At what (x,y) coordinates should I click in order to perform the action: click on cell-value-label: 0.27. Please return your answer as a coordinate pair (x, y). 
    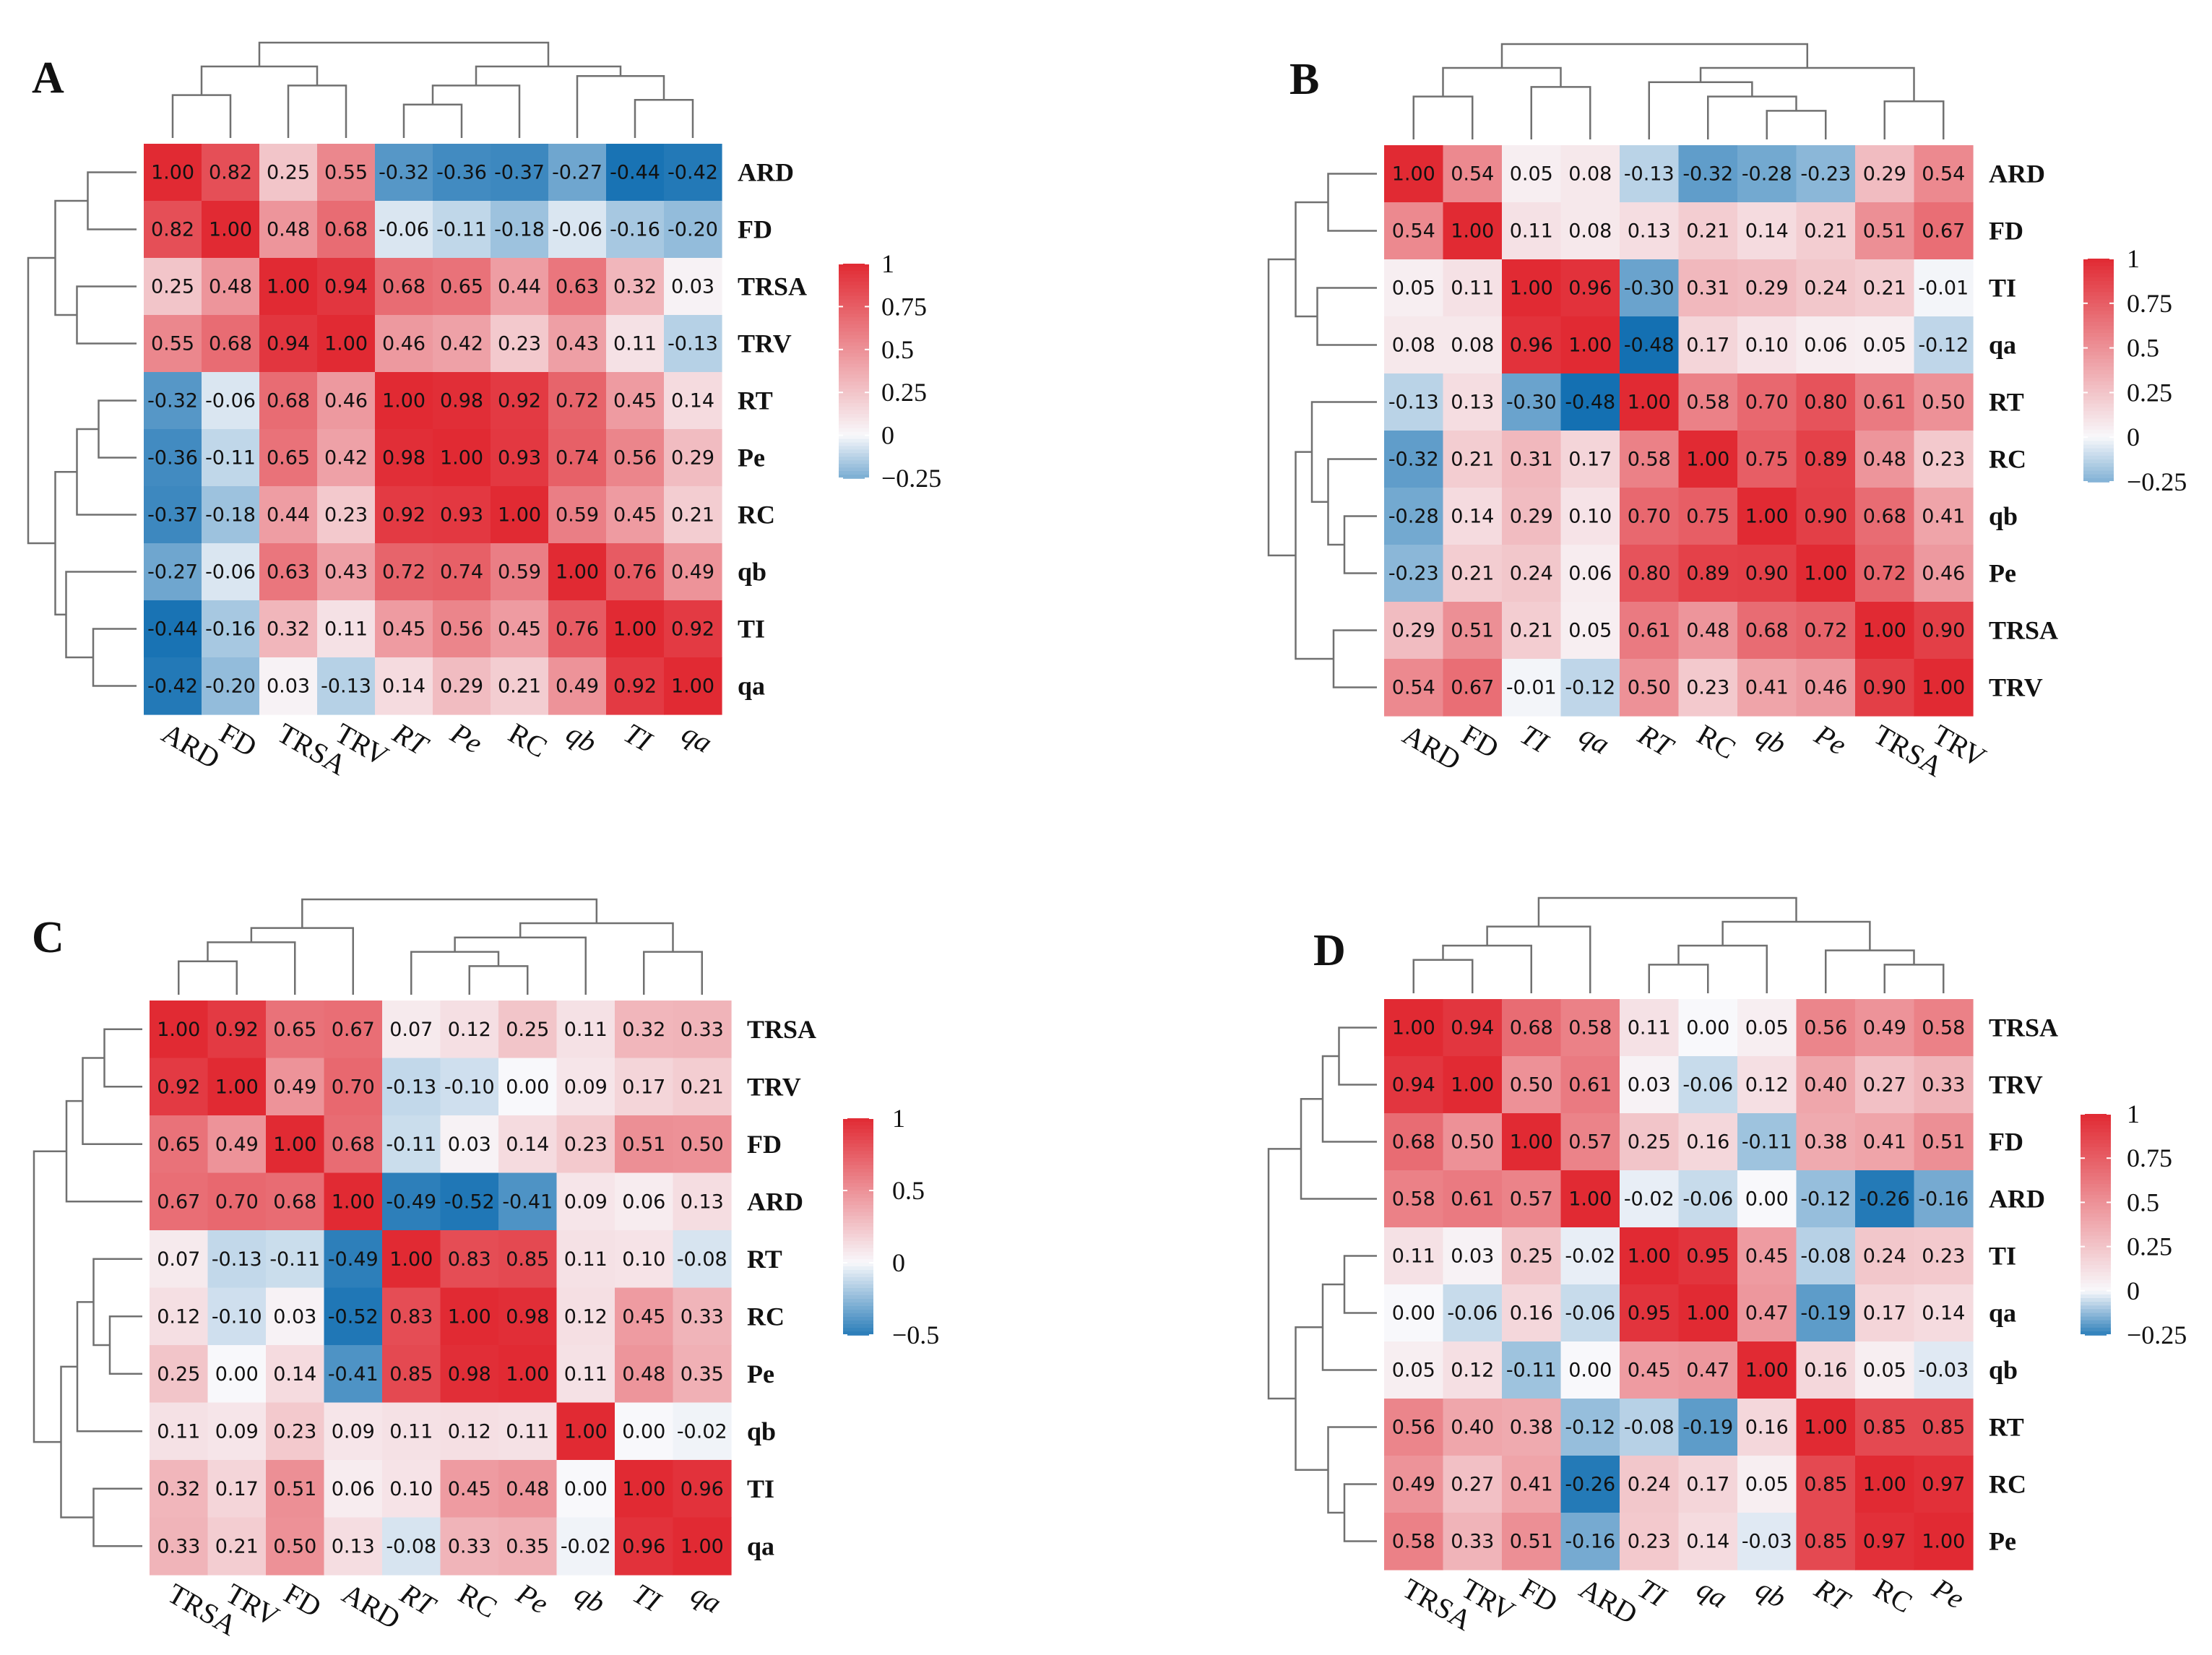
    Looking at the image, I should click on (1473, 1485).